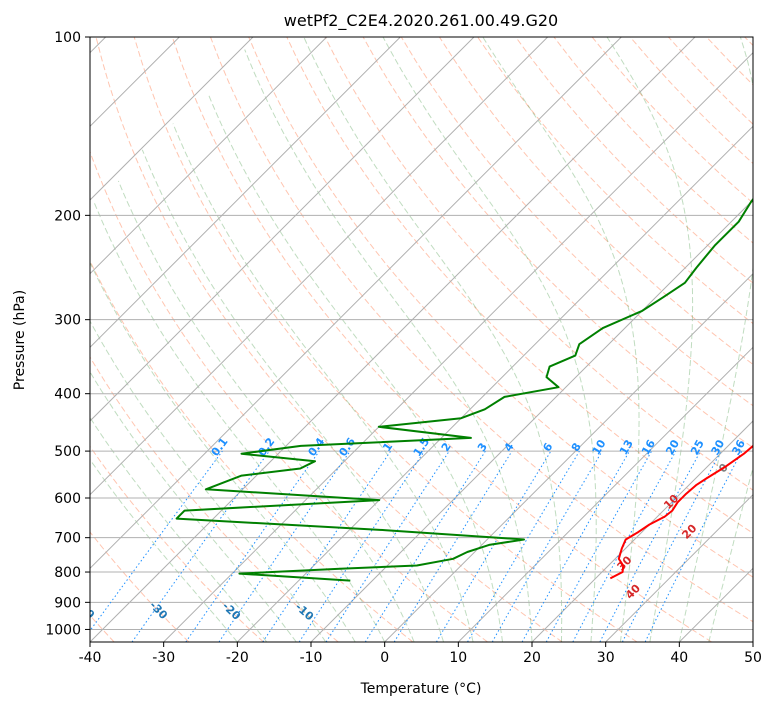 The height and width of the screenshot is (708, 775). I want to click on x-tick-label: 0, so click(384, 658).